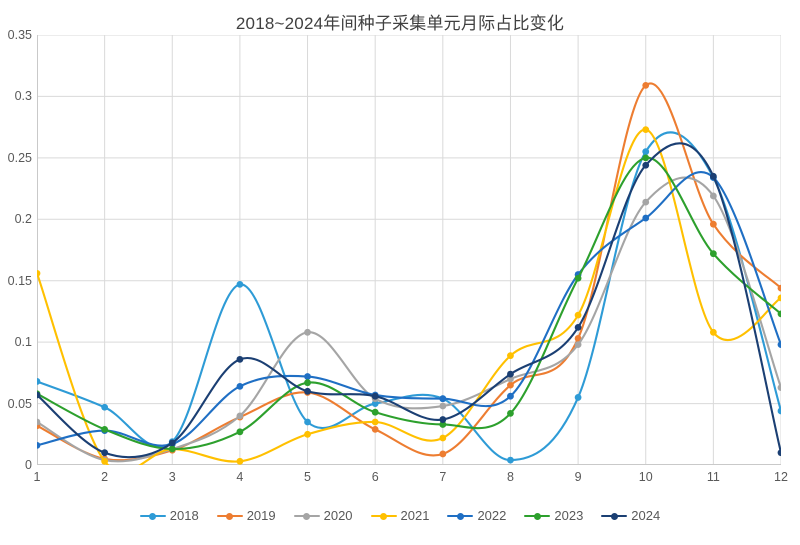  Describe the element at coordinates (410, 480) in the screenshot. I see `x-axis: 1 2 3 4 5 6 7 8 9 10 11 12` at that location.